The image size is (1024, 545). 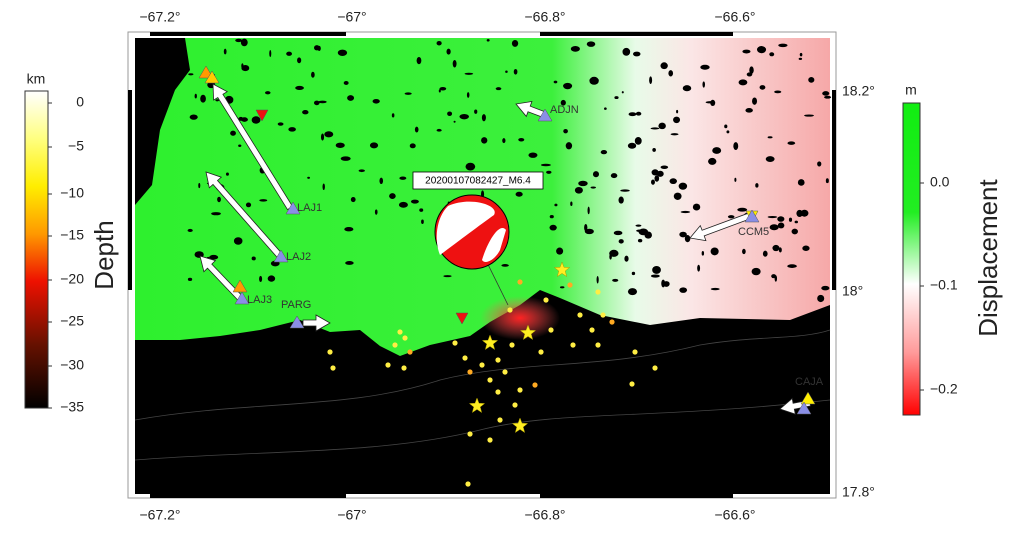 I want to click on displacement-tick-label: −0.2, so click(x=944, y=389).